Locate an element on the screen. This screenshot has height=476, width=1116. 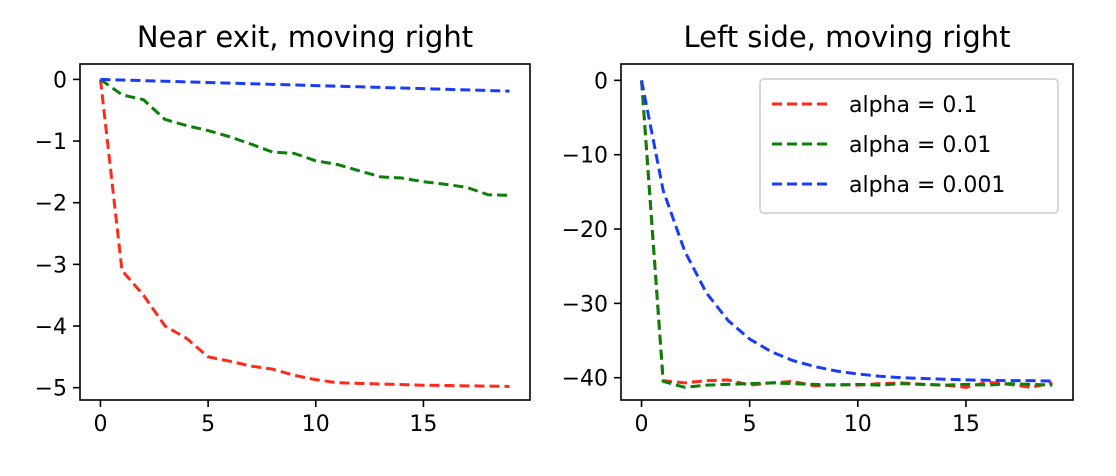
left-y-tick-label: −4 is located at coordinates (51, 327).